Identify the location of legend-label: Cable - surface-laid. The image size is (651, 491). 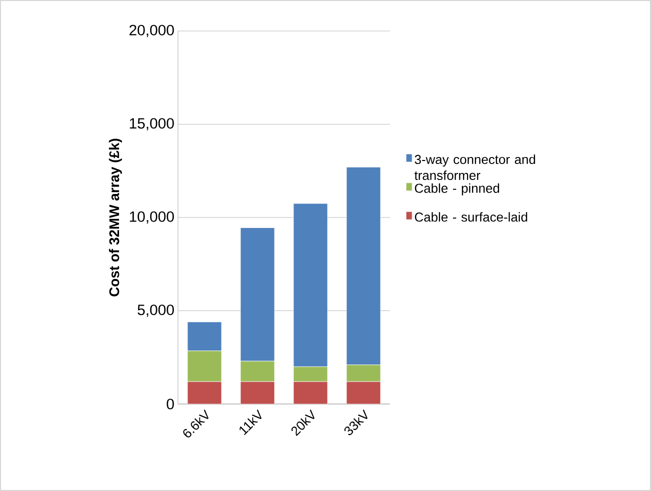
(471, 217).